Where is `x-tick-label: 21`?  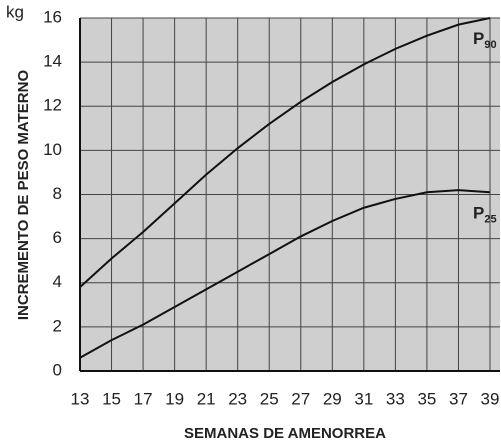 x-tick-label: 21 is located at coordinates (206, 398).